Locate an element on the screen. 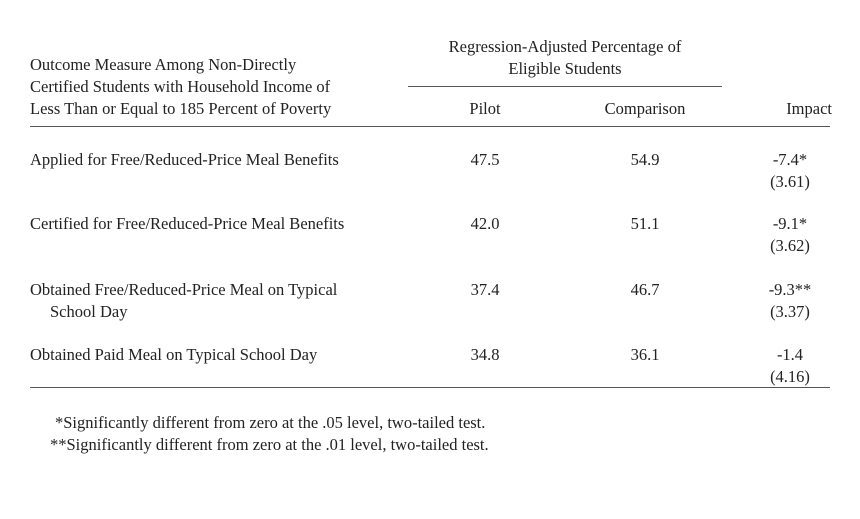  table-row-label: Obtained Paid Meal on Typical School Day is located at coordinates (173, 355).